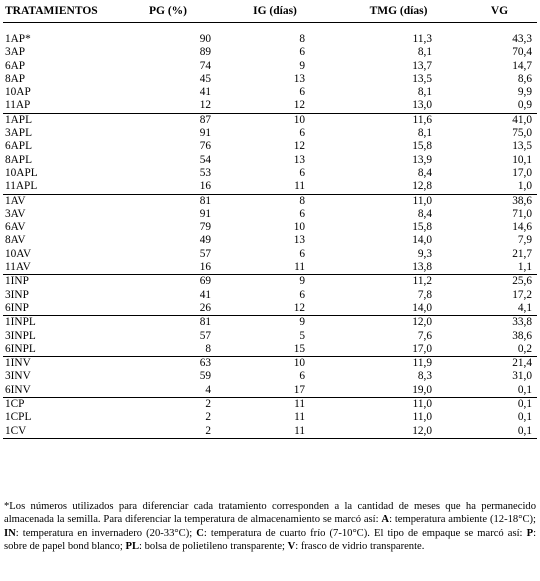 Image resolution: width=540 pixels, height=581 pixels. I want to click on cell-pg: 59, so click(205, 376).